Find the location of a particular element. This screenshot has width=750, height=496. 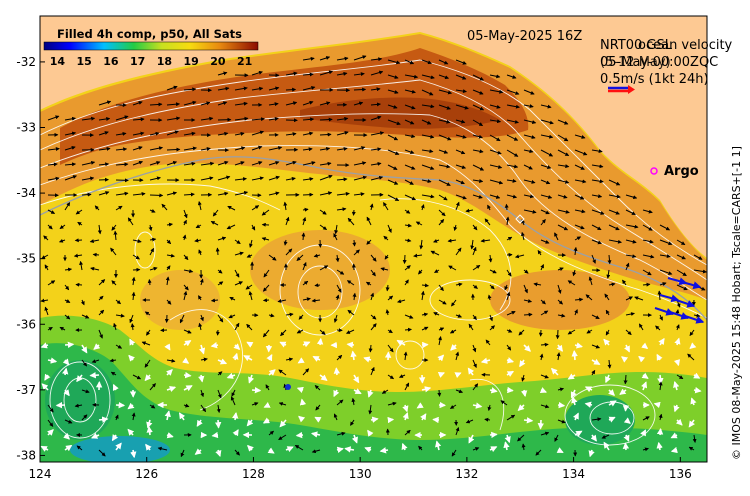

velocity-date: 05-May-00:00ZQC is located at coordinates (659, 62).